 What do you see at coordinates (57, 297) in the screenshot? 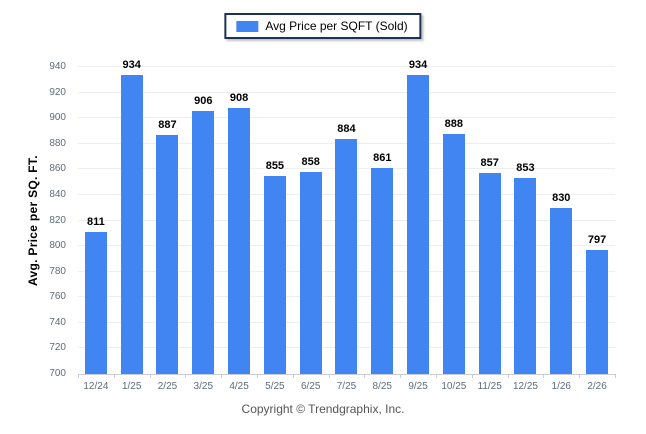
I see `y-tick-label: 760` at bounding box center [57, 297].